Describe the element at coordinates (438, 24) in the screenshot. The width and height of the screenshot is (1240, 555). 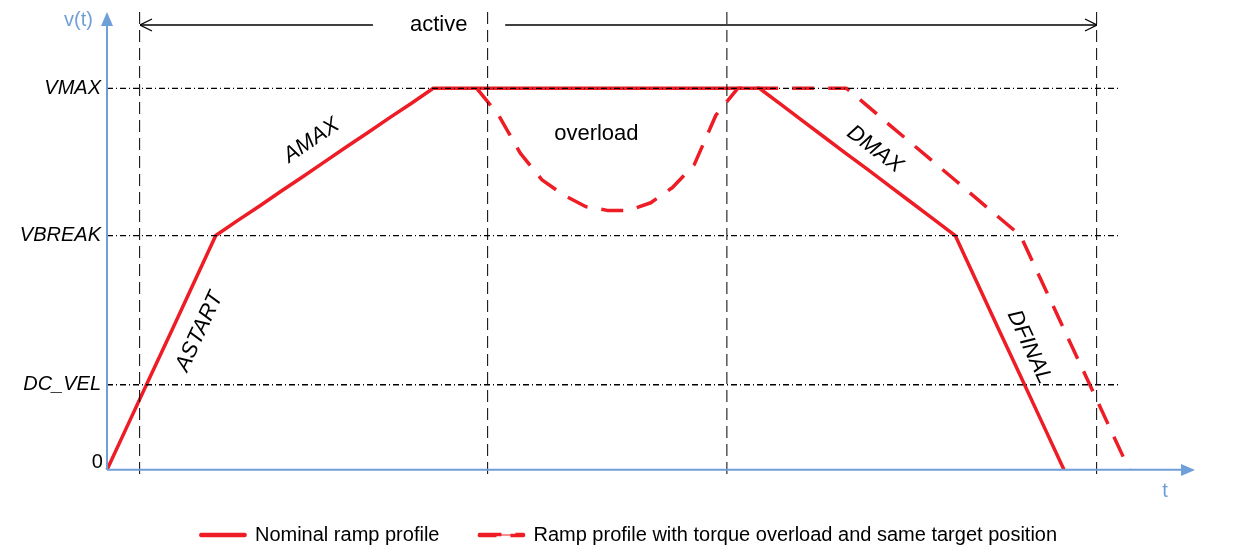
I see `text: active` at that location.